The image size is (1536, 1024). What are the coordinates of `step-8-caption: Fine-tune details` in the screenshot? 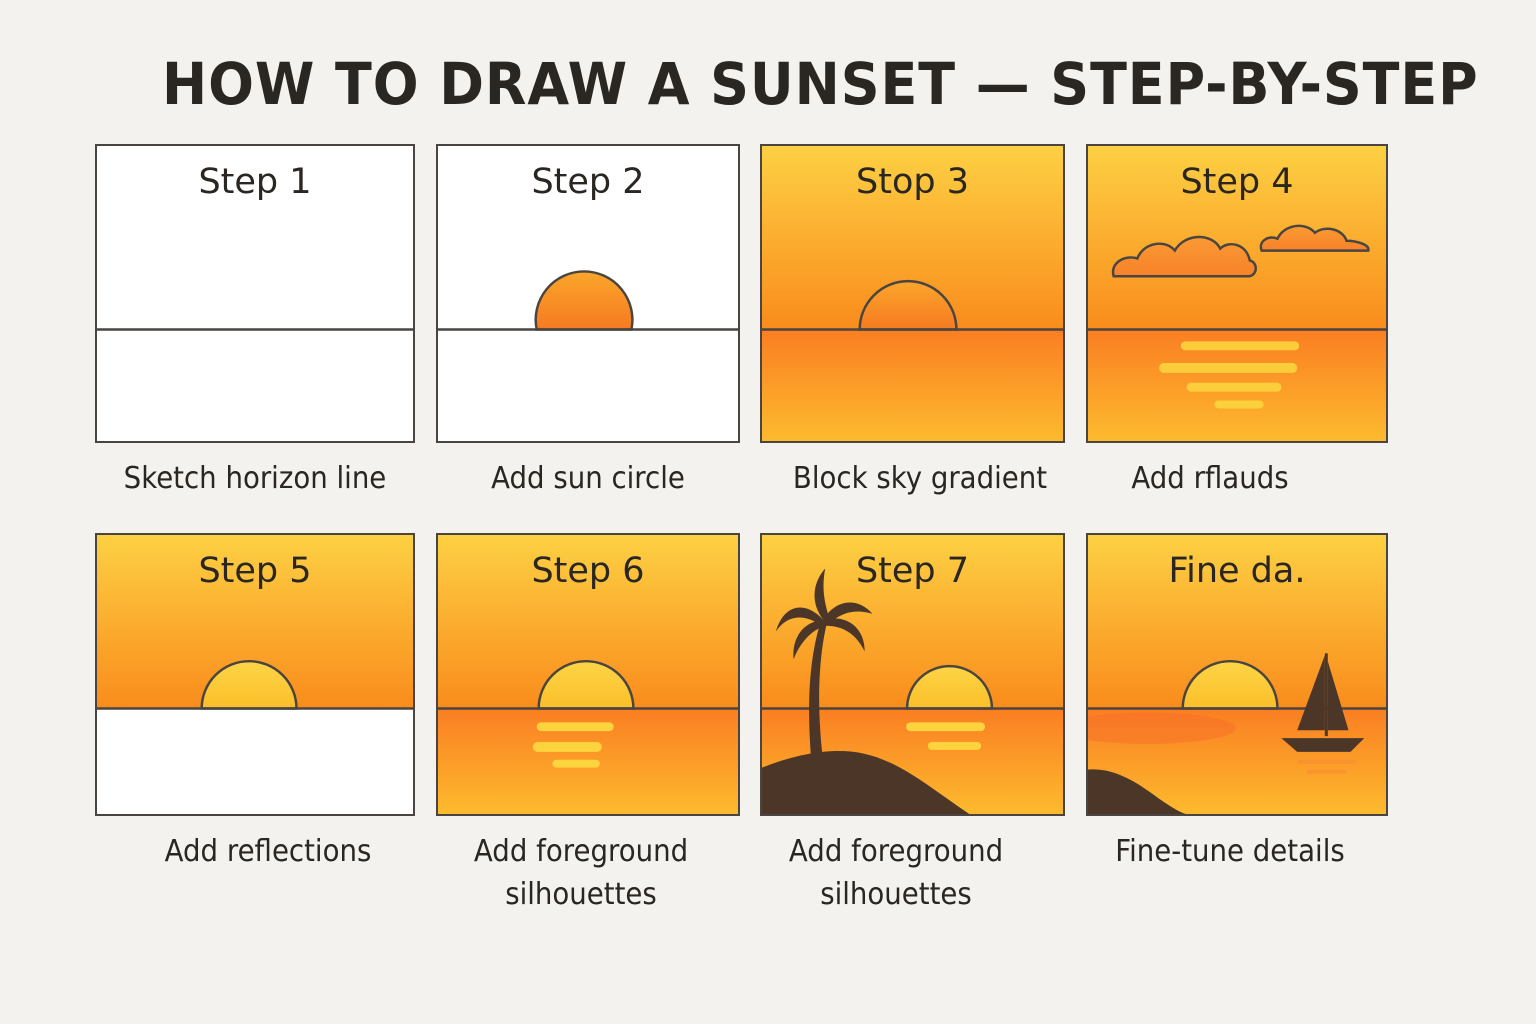 It's located at (1230, 851).